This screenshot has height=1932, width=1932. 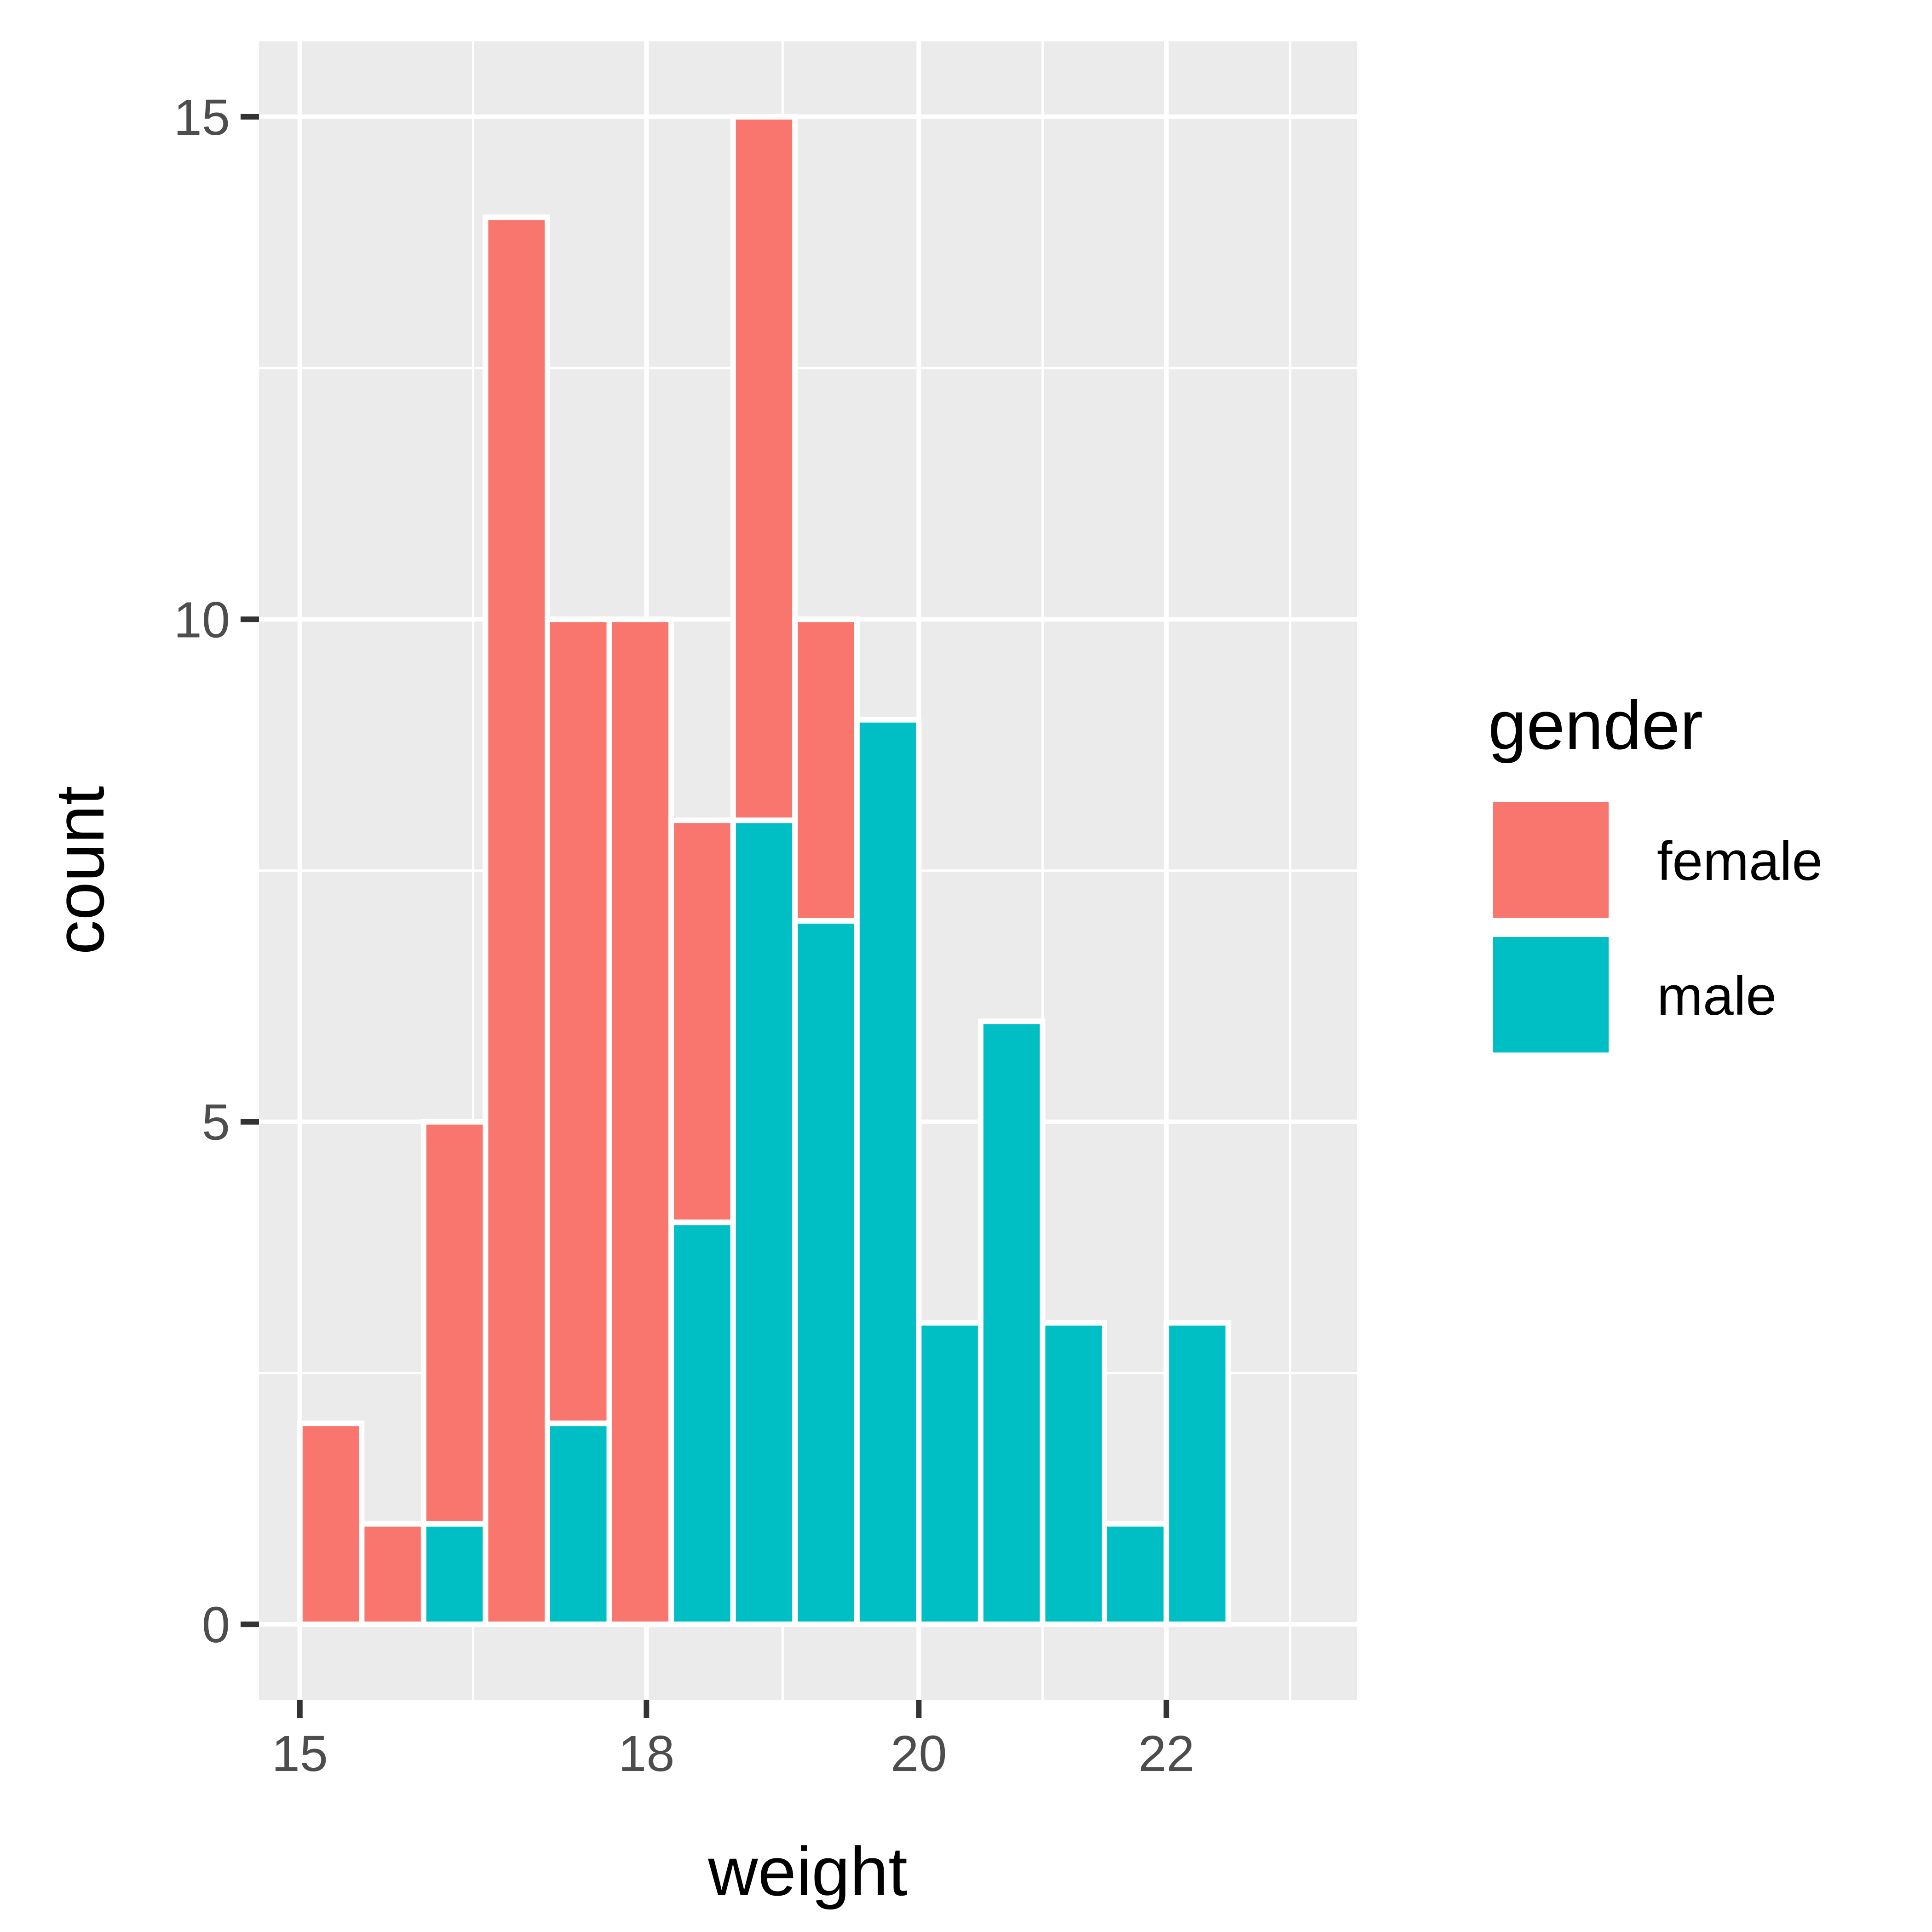 What do you see at coordinates (919, 1753) in the screenshot?
I see `x-tick-label: 20` at bounding box center [919, 1753].